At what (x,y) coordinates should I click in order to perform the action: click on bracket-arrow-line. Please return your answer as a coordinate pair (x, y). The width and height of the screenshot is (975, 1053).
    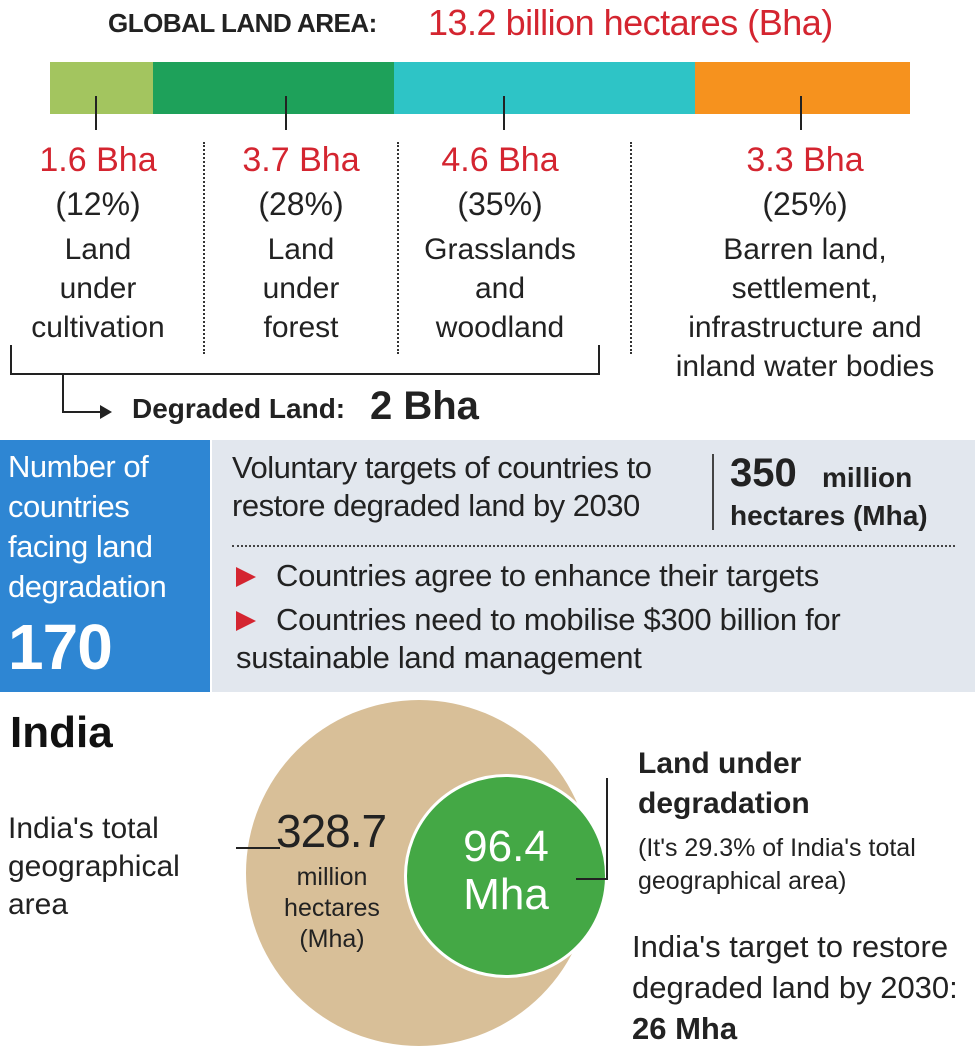
    Looking at the image, I should click on (82, 412).